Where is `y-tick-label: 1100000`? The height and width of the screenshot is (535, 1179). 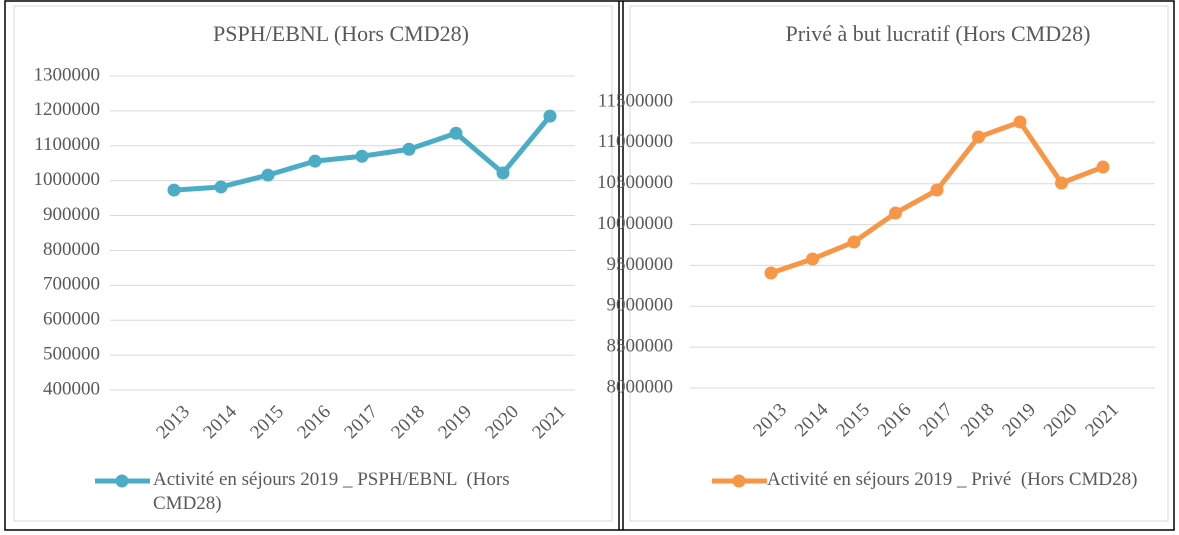
y-tick-label: 1100000 is located at coordinates (67, 144).